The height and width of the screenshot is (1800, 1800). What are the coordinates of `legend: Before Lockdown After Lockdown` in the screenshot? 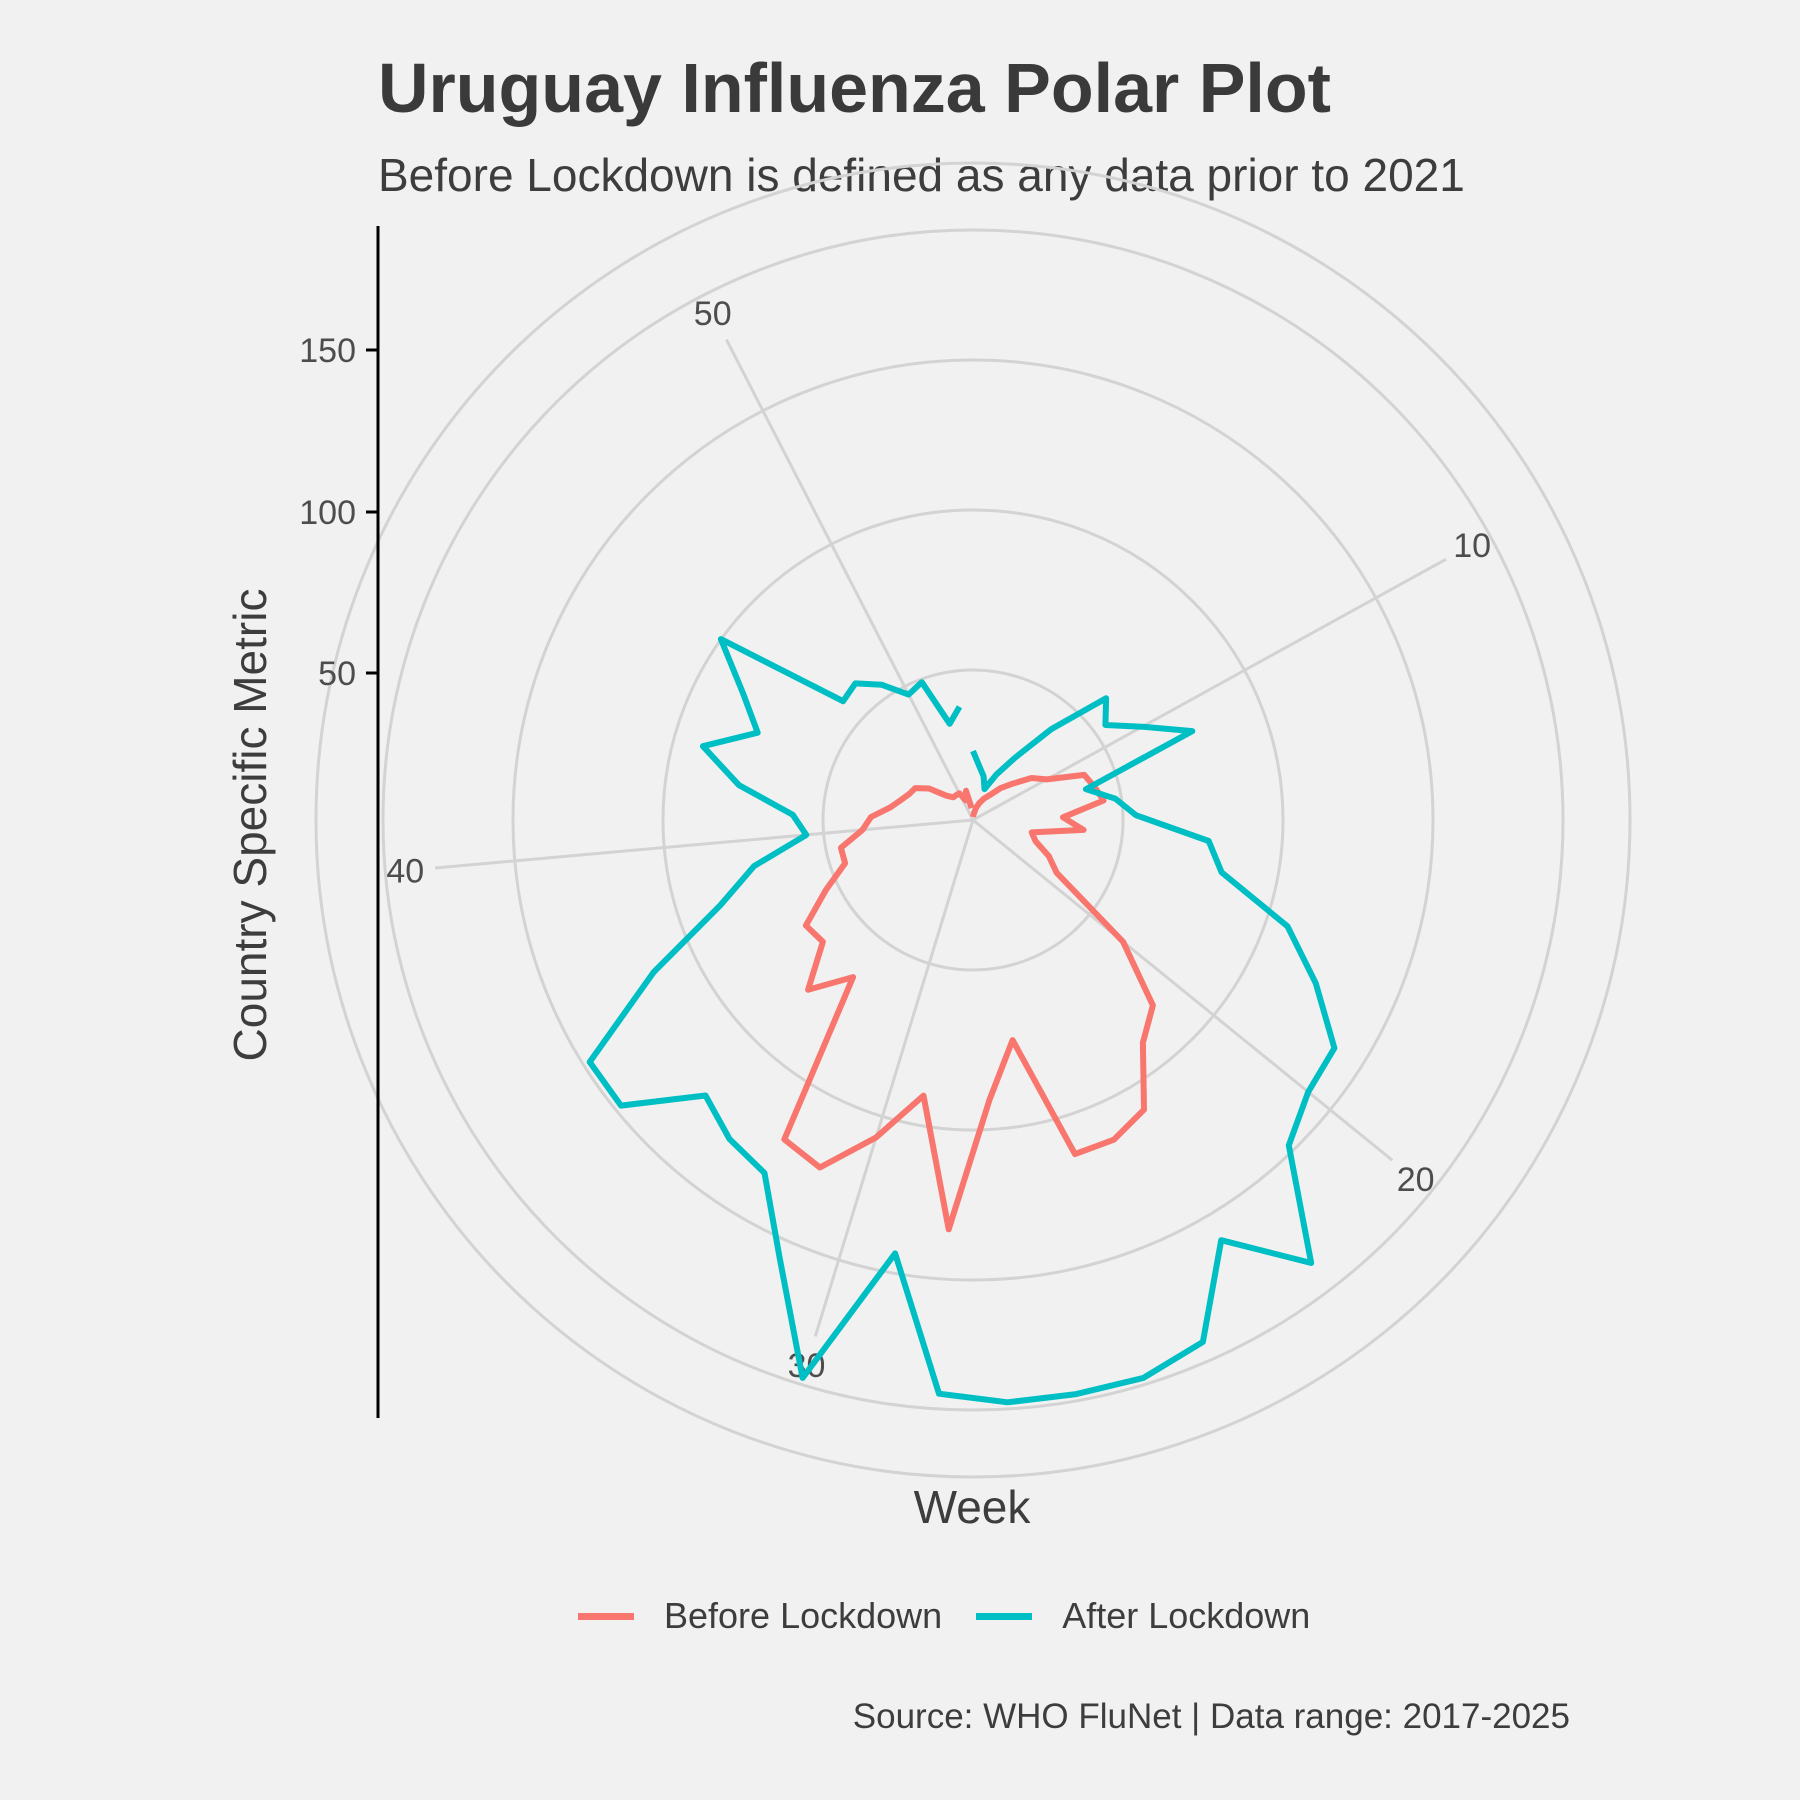 It's located at (944, 1616).